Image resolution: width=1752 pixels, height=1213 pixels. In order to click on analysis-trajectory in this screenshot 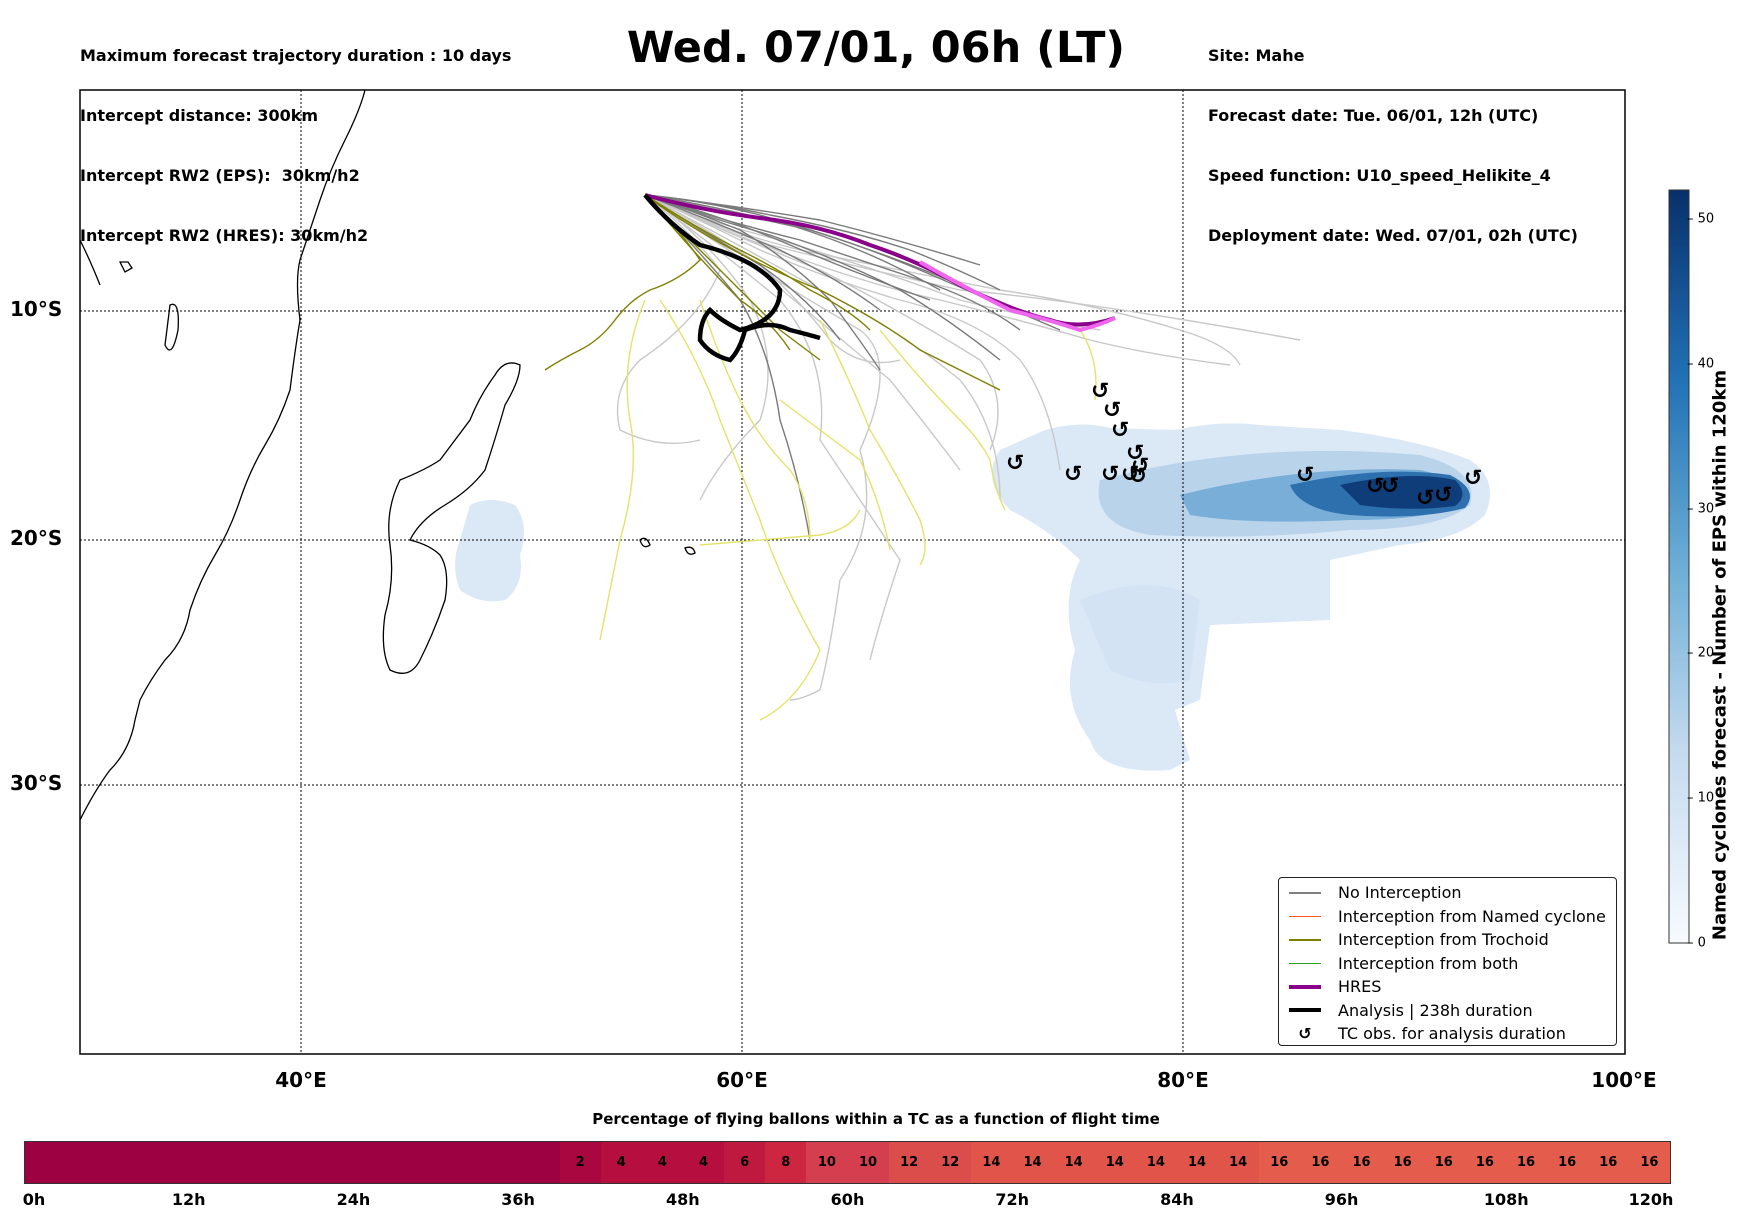, I will do `click(732, 278)`.